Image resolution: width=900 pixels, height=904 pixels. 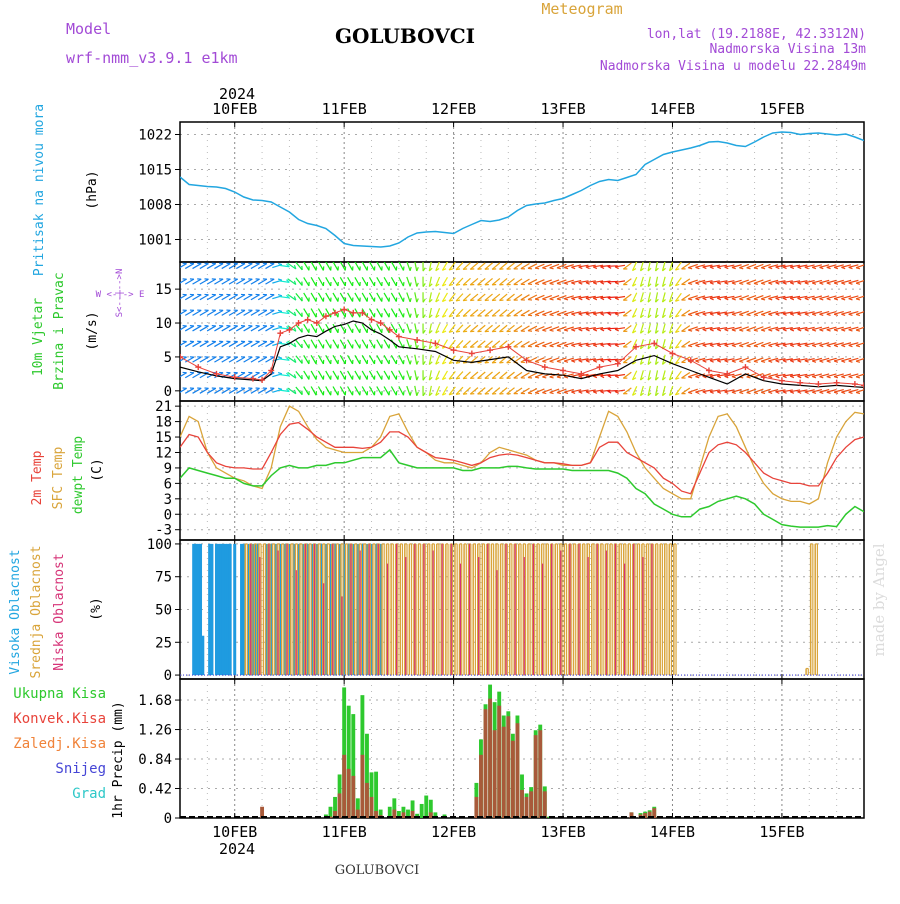 What do you see at coordinates (38, 337) in the screenshot?
I see `wind-ylabel: 10m Vjetar` at bounding box center [38, 337].